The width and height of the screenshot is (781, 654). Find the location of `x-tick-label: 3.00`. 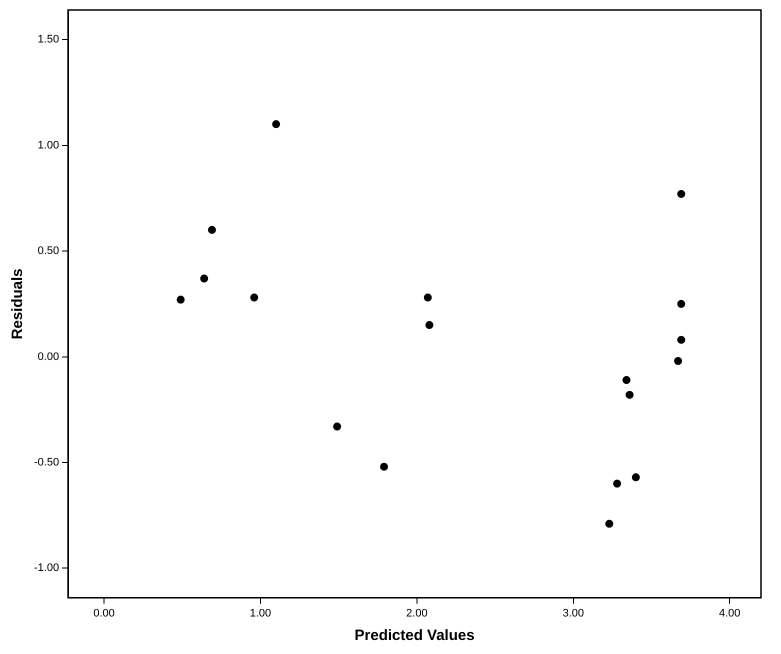

x-tick-label: 3.00 is located at coordinates (573, 613).